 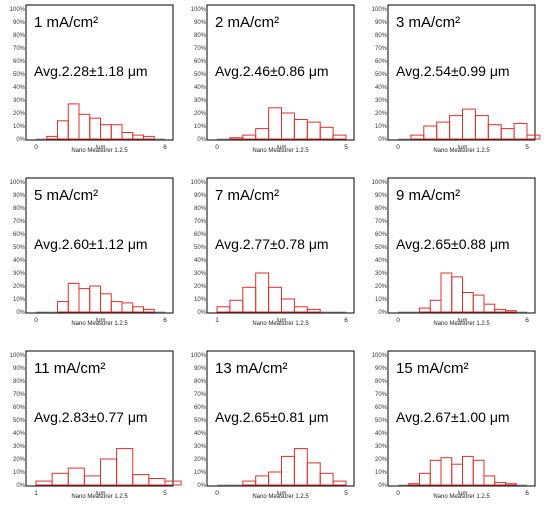 What do you see at coordinates (453, 244) in the screenshot?
I see `average-annotation: Avg.2.65±0.88 μm` at bounding box center [453, 244].